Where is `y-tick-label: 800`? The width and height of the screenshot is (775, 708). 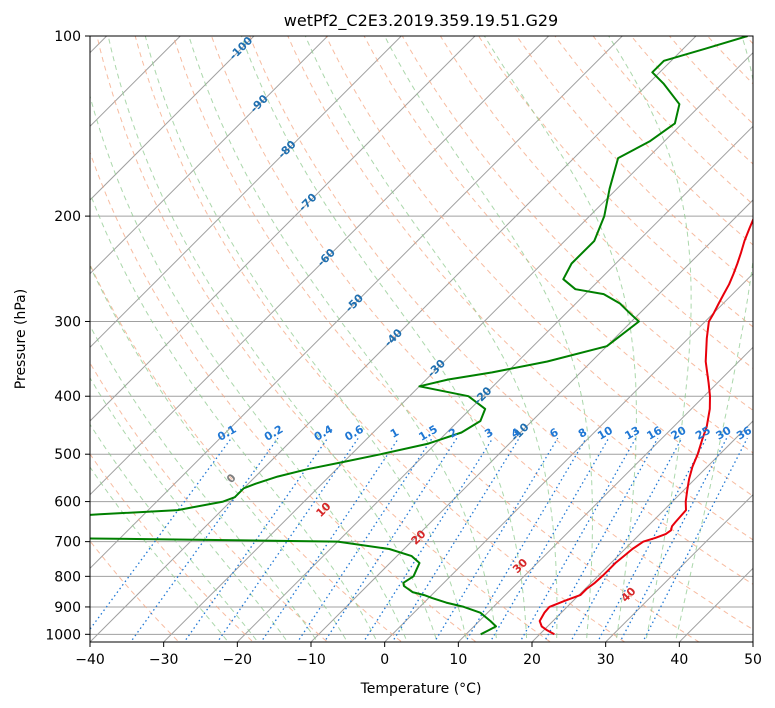
y-tick-label: 800 is located at coordinates (67, 577).